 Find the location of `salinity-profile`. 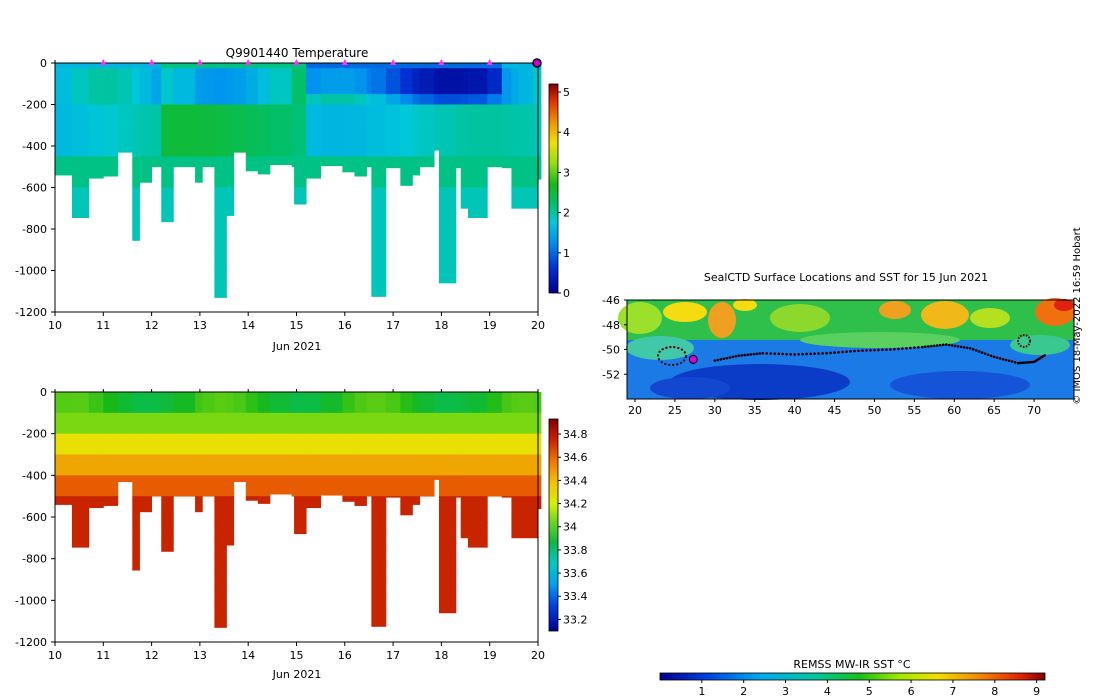

salinity-profile is located at coordinates (230, 469).